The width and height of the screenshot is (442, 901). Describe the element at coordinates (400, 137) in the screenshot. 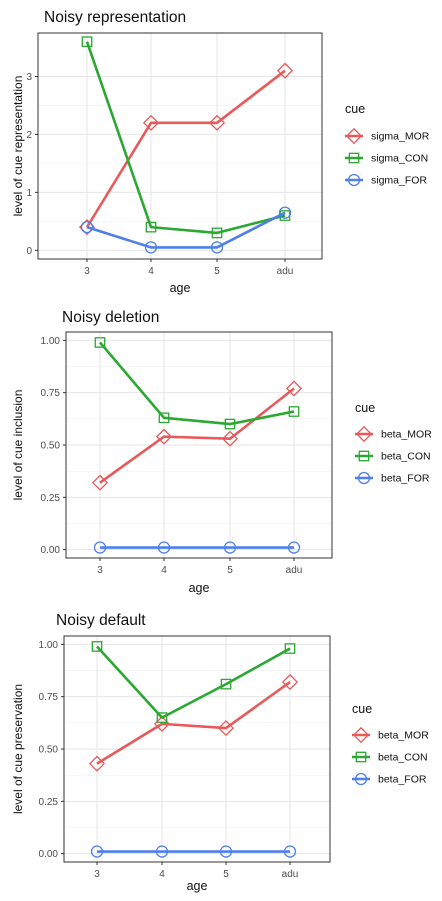

I see `legend-label: sigma_MOR` at that location.